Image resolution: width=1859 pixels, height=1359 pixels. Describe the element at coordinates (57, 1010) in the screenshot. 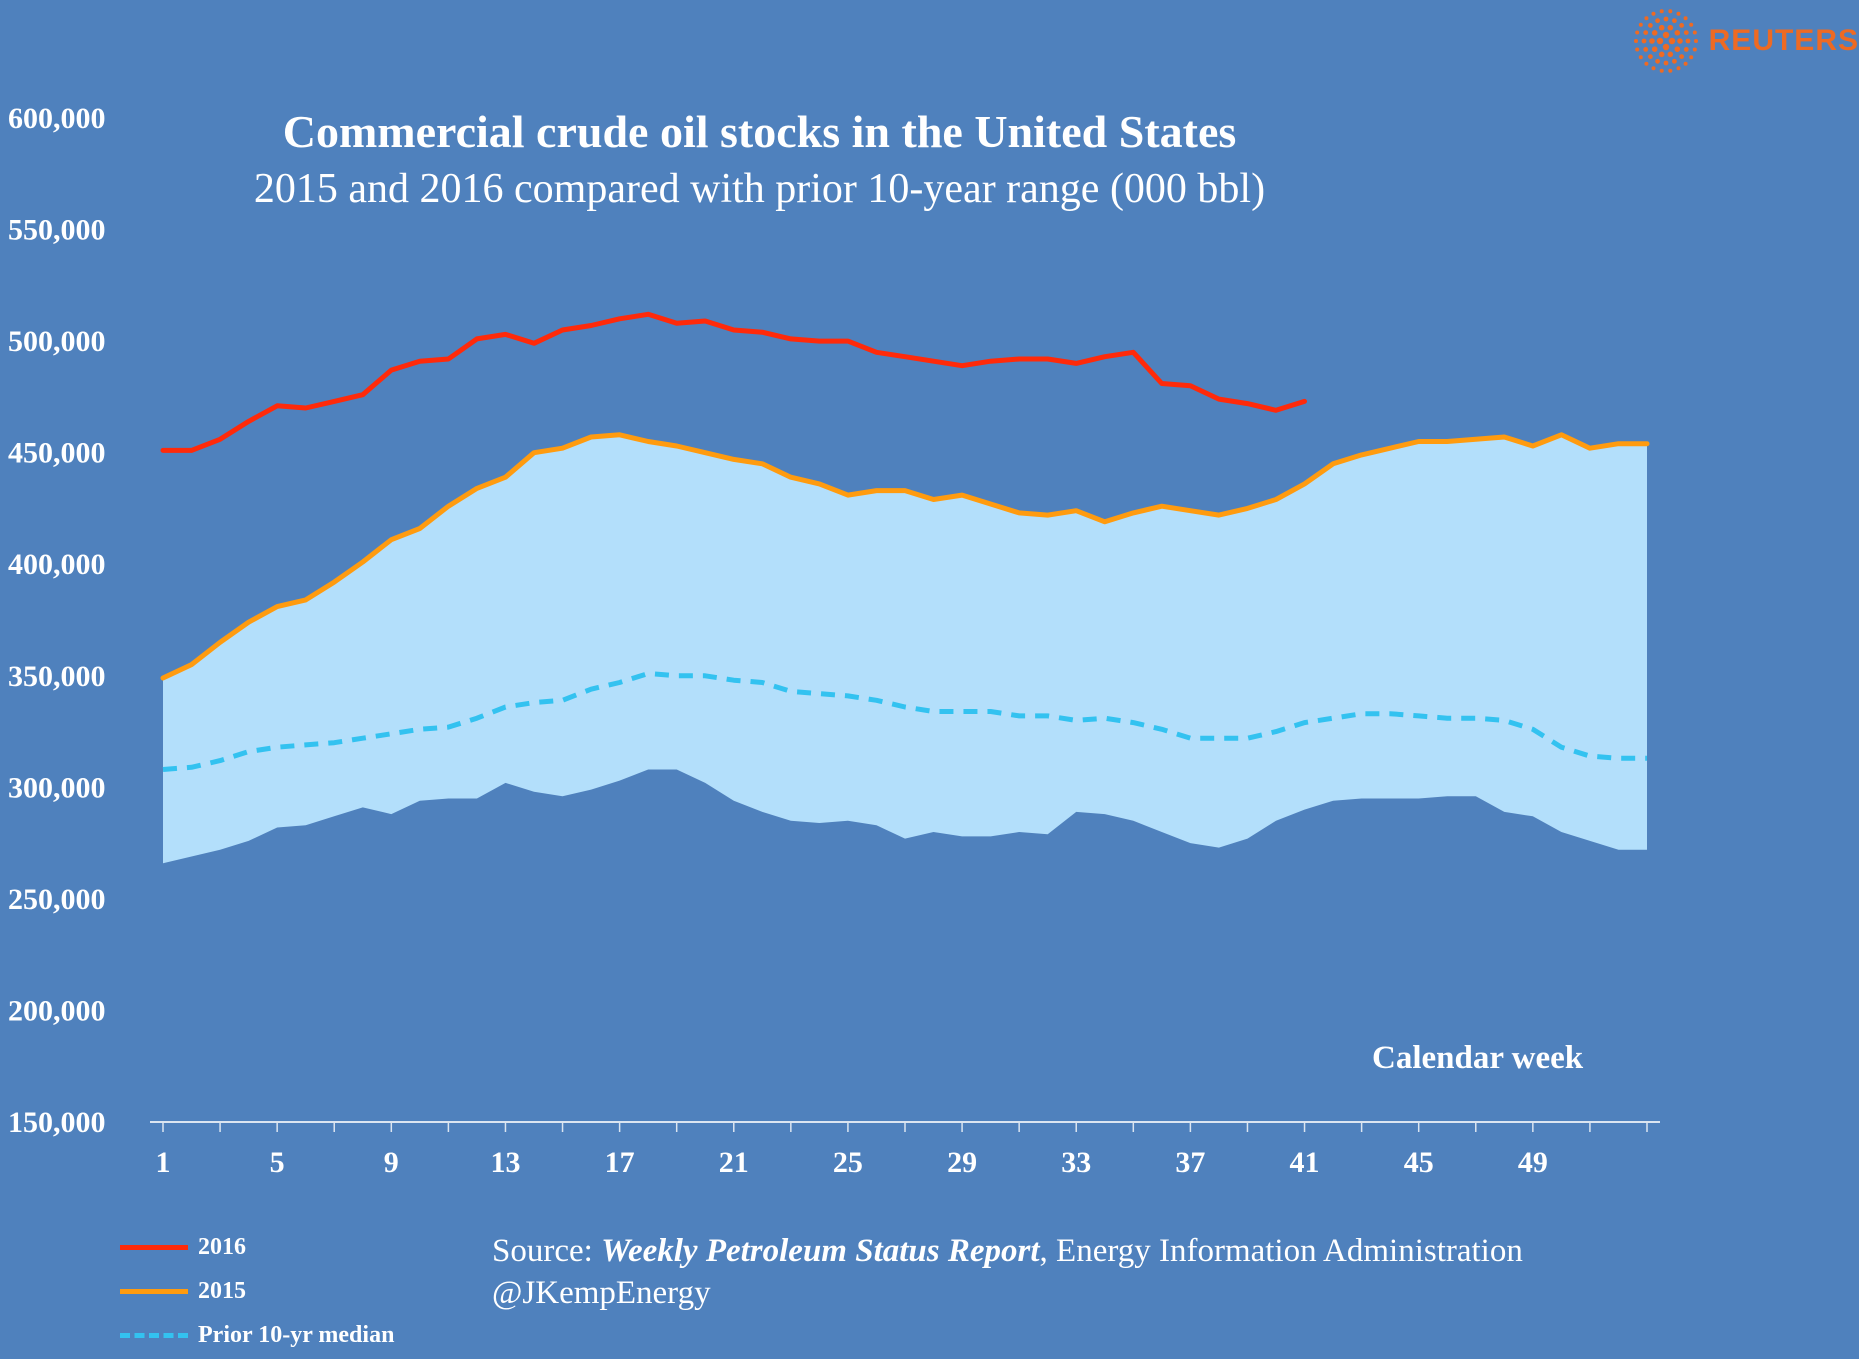

I see `y-tick-label: 200,000` at that location.